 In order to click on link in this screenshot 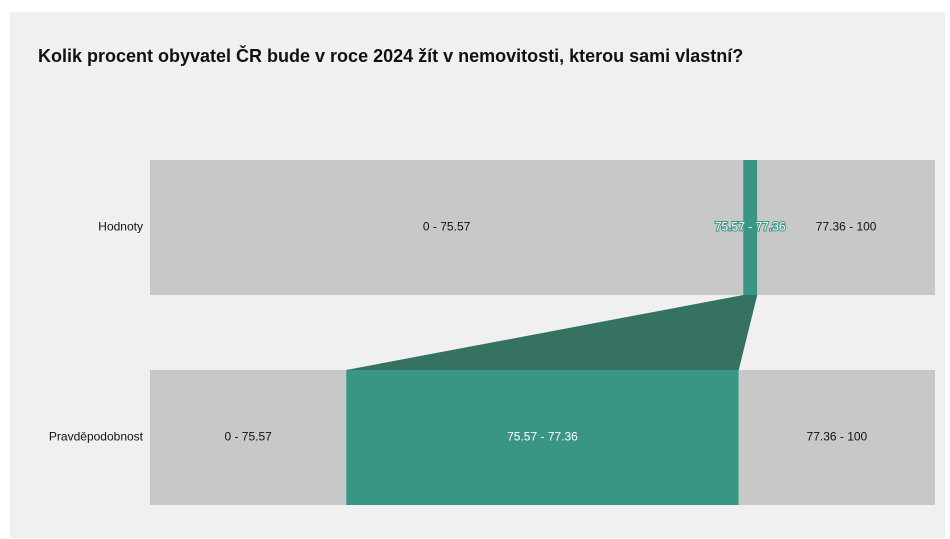, I will do `click(552, 332)`.